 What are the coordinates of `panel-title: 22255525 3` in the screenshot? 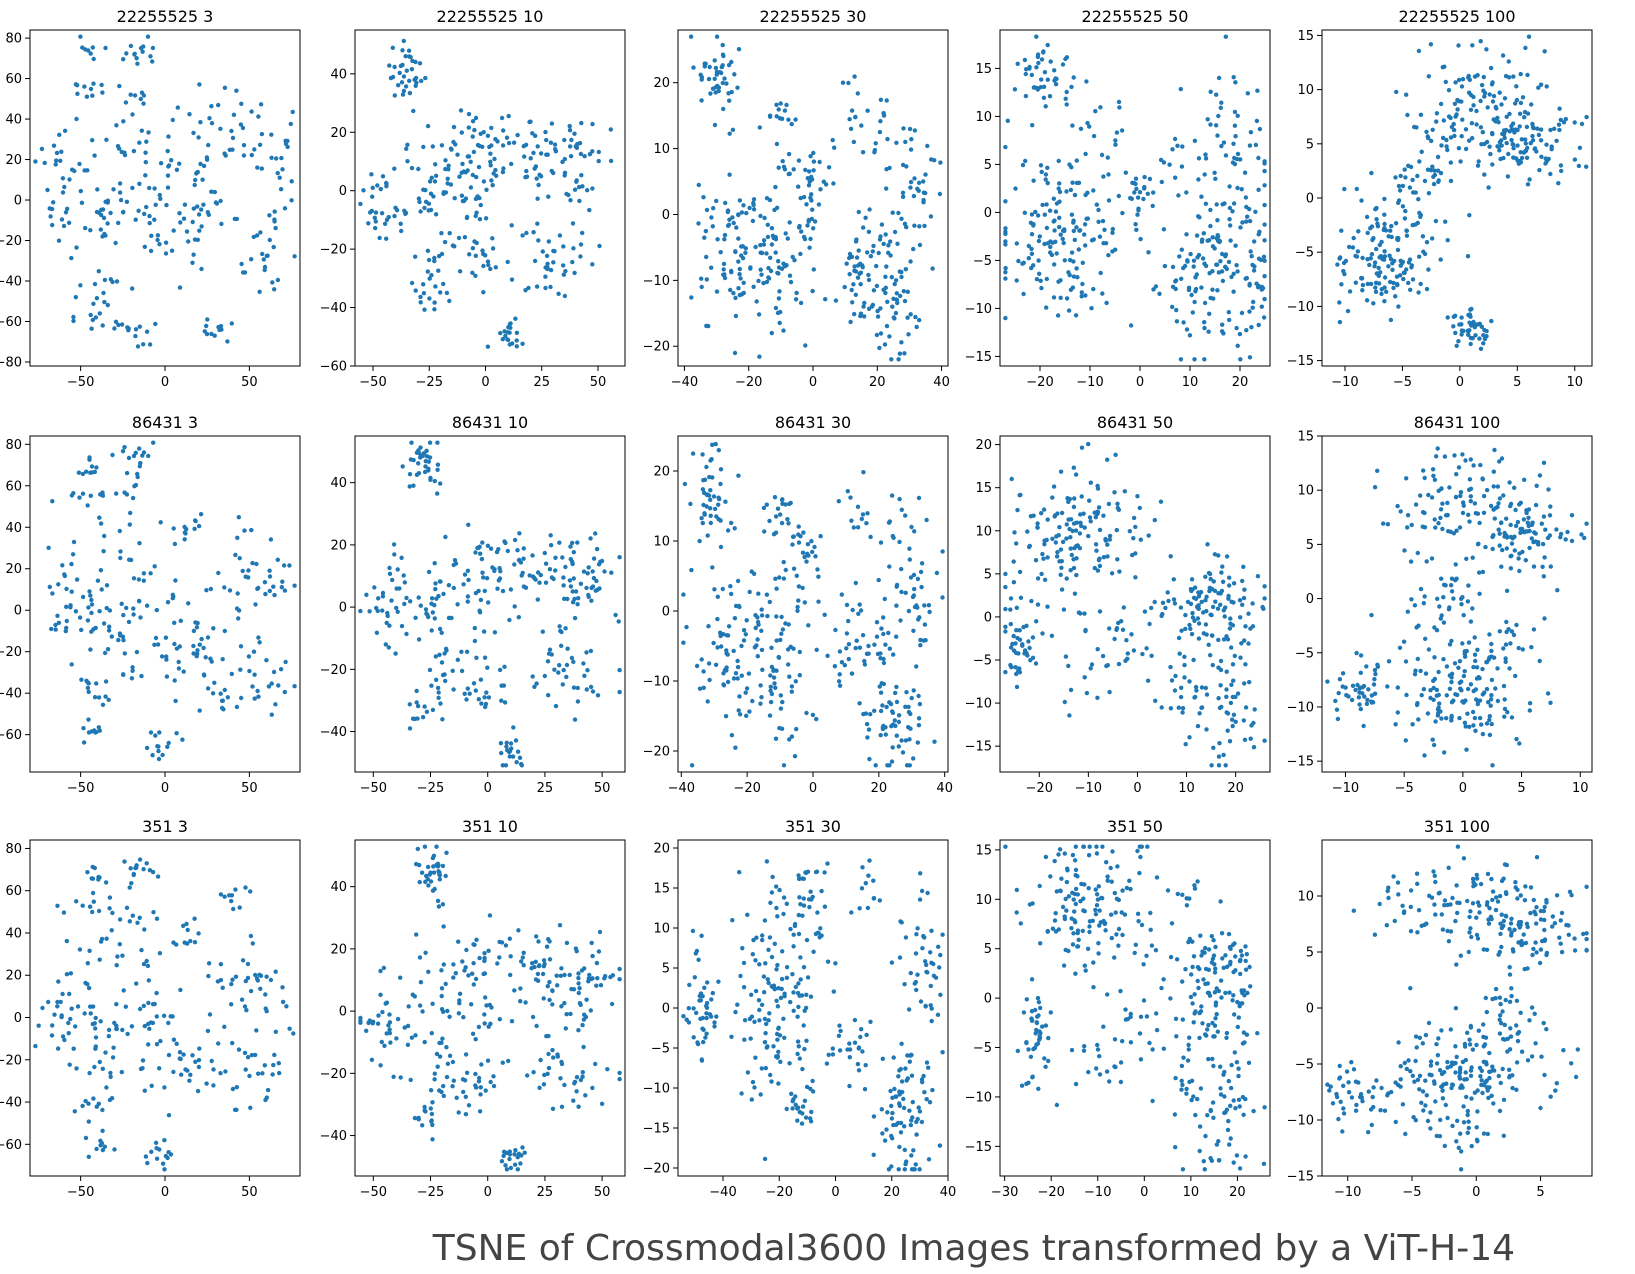 It's located at (165, 16).